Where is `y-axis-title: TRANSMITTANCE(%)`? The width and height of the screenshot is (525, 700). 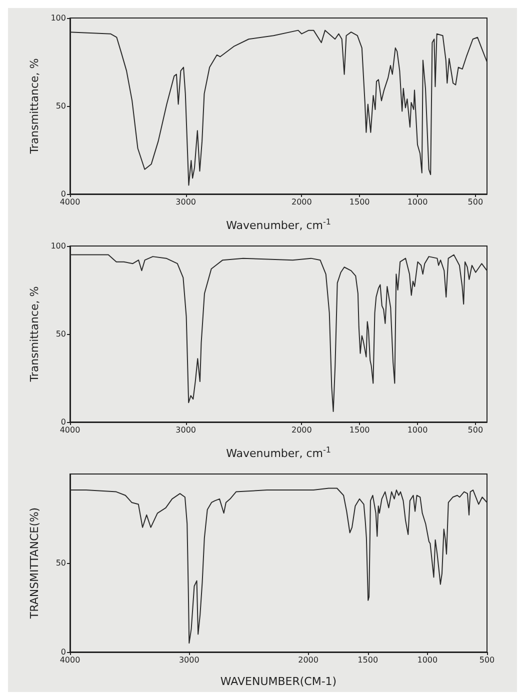
y-axis-title: TRANSMITTANCE(%) is located at coordinates (34, 563).